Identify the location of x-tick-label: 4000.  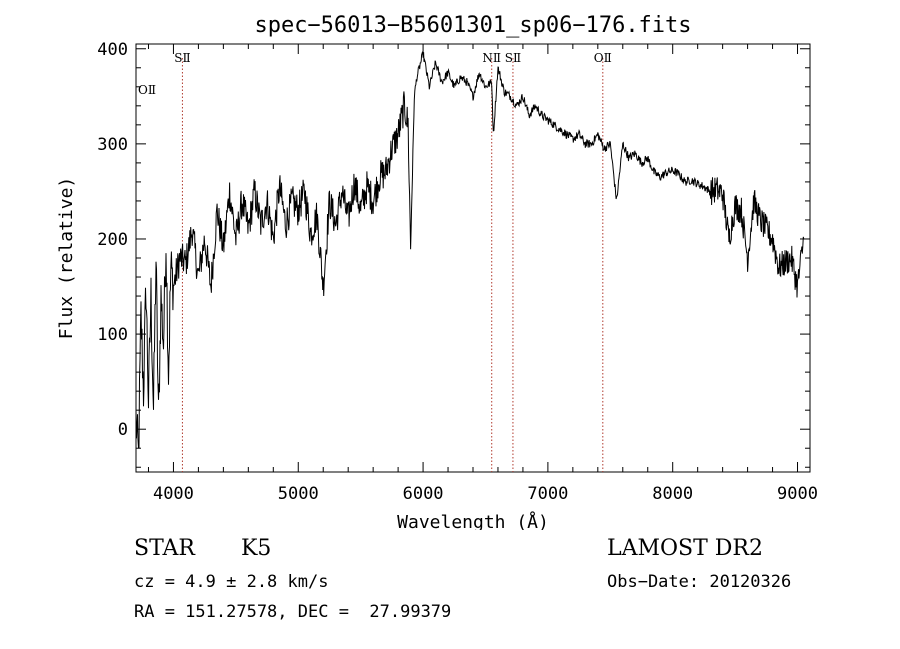
(173, 494).